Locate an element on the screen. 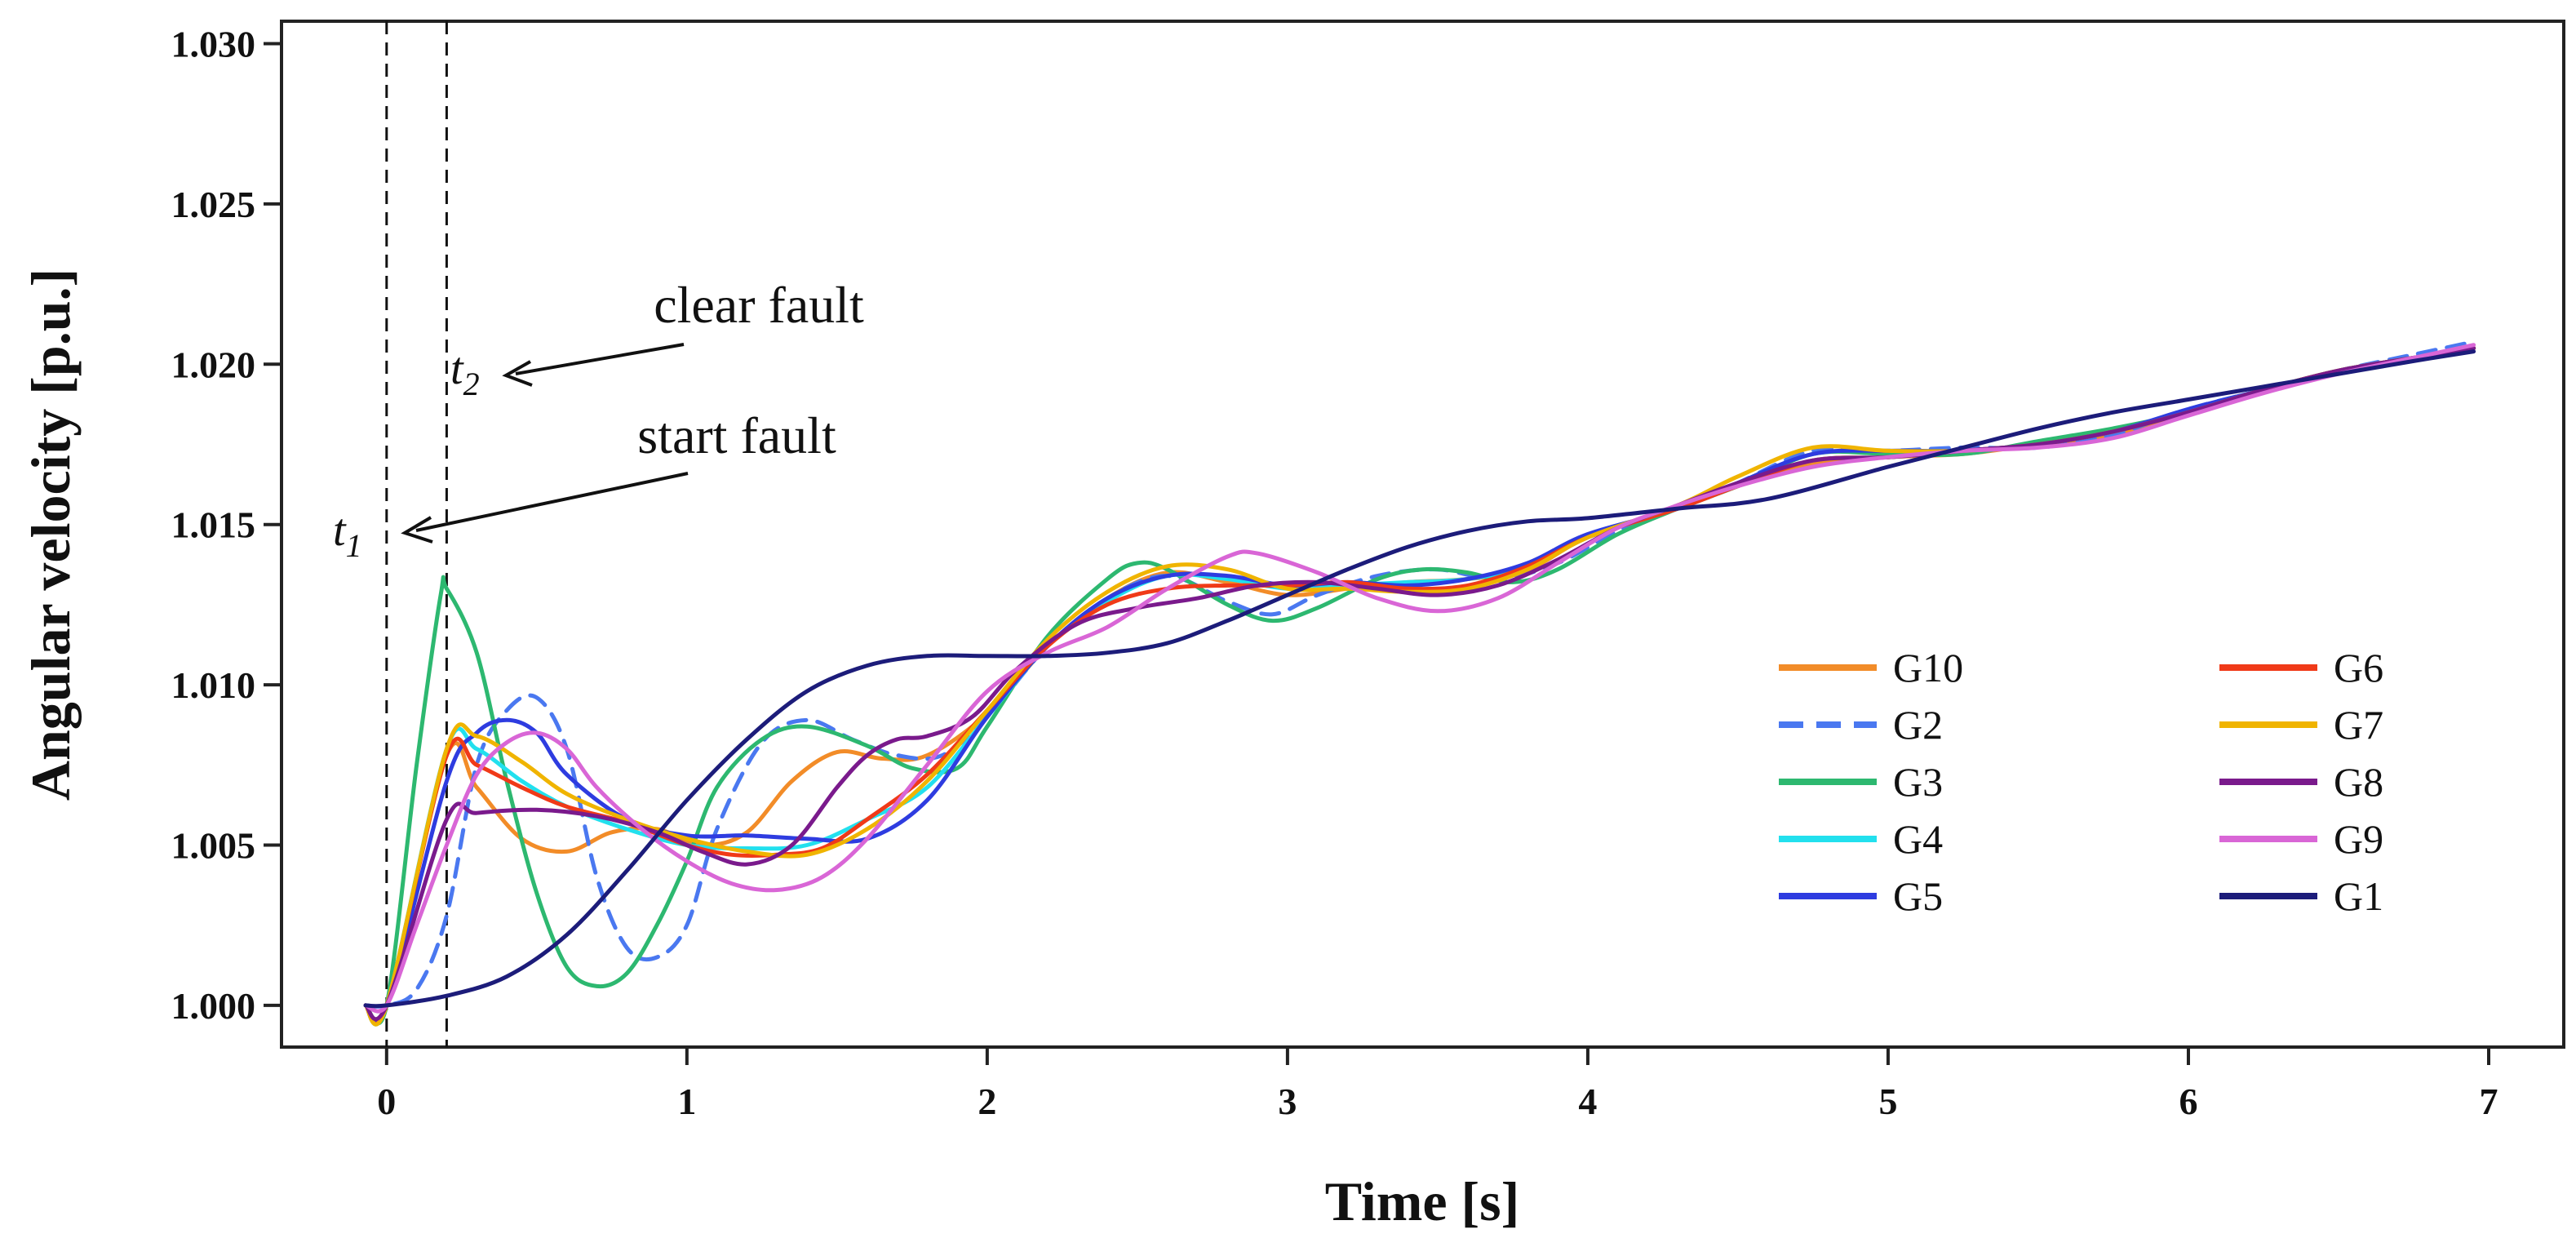  y-tick-label: 1.020 is located at coordinates (214, 364).